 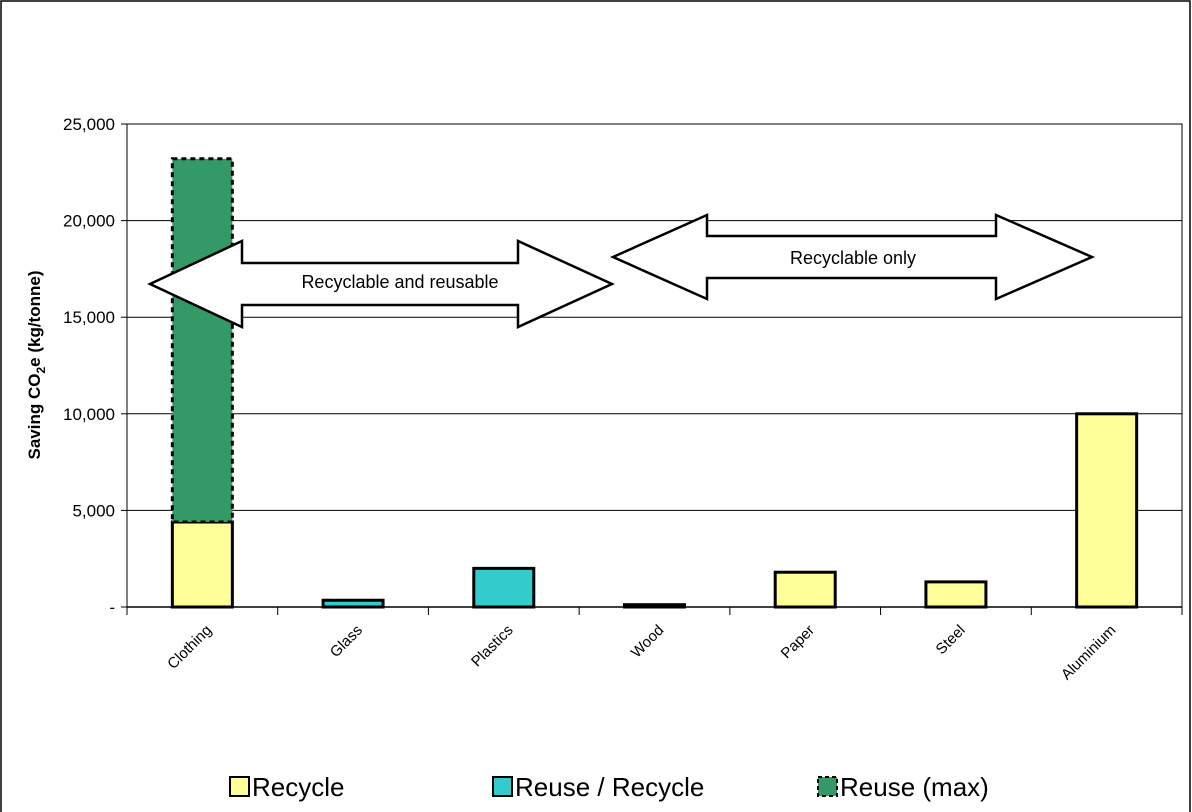 What do you see at coordinates (202, 564) in the screenshot?
I see `bar-clothing-recycle` at bounding box center [202, 564].